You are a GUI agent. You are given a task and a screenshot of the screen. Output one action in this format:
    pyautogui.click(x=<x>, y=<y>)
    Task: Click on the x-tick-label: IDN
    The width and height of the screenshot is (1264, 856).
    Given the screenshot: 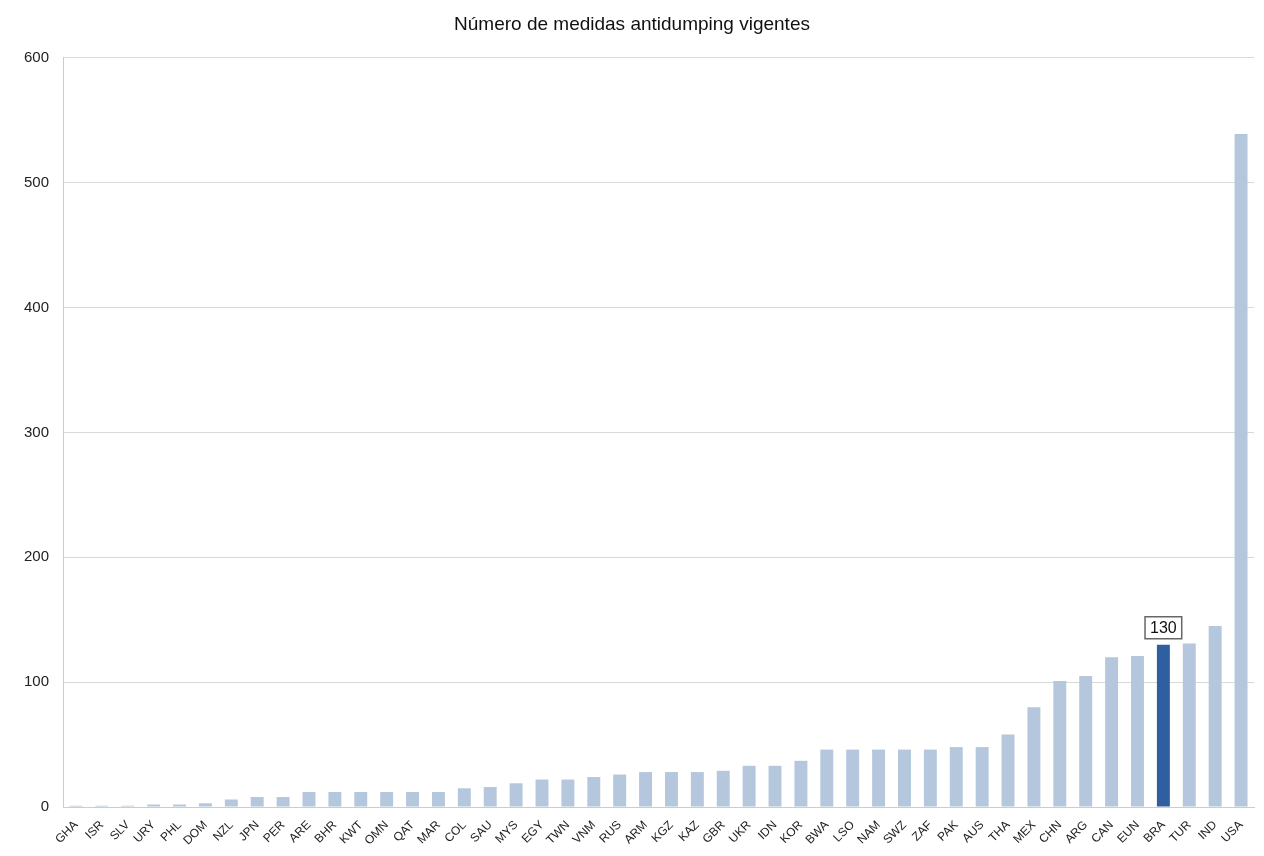 What is the action you would take?
    pyautogui.click(x=767, y=830)
    